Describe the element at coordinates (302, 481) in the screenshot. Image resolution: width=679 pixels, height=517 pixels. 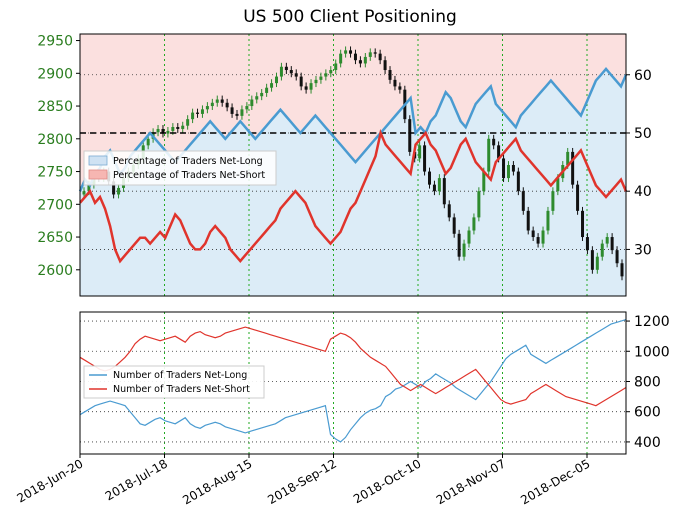
I see `date-tick-label: 2018-Sep-12` at that location.